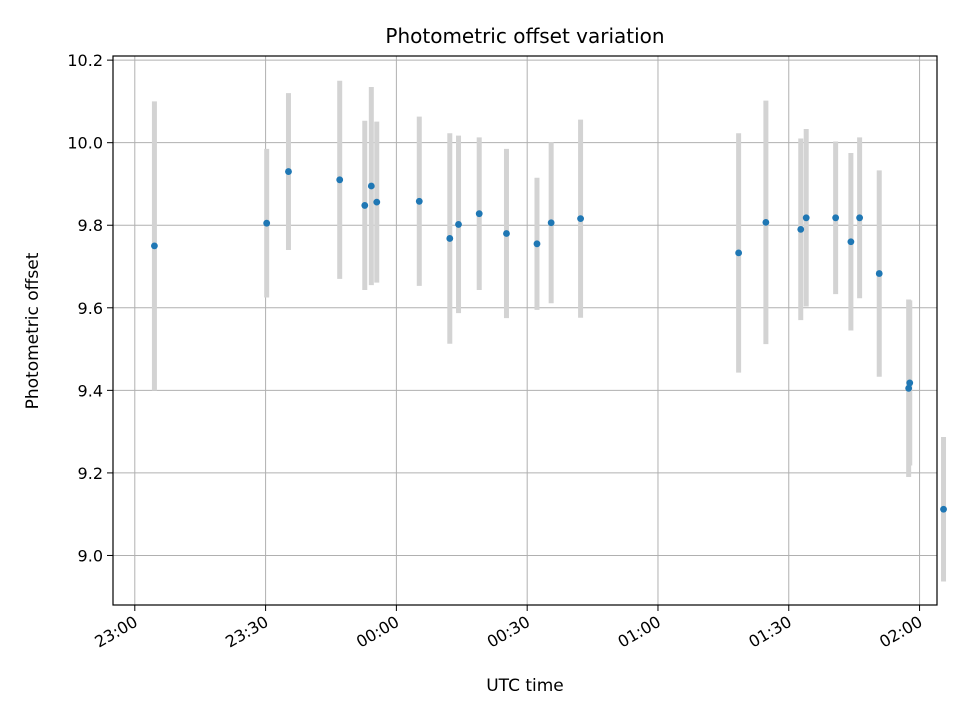 This screenshot has height=720, width=960. I want to click on chart-title: Photometric offset variation, so click(524, 36).